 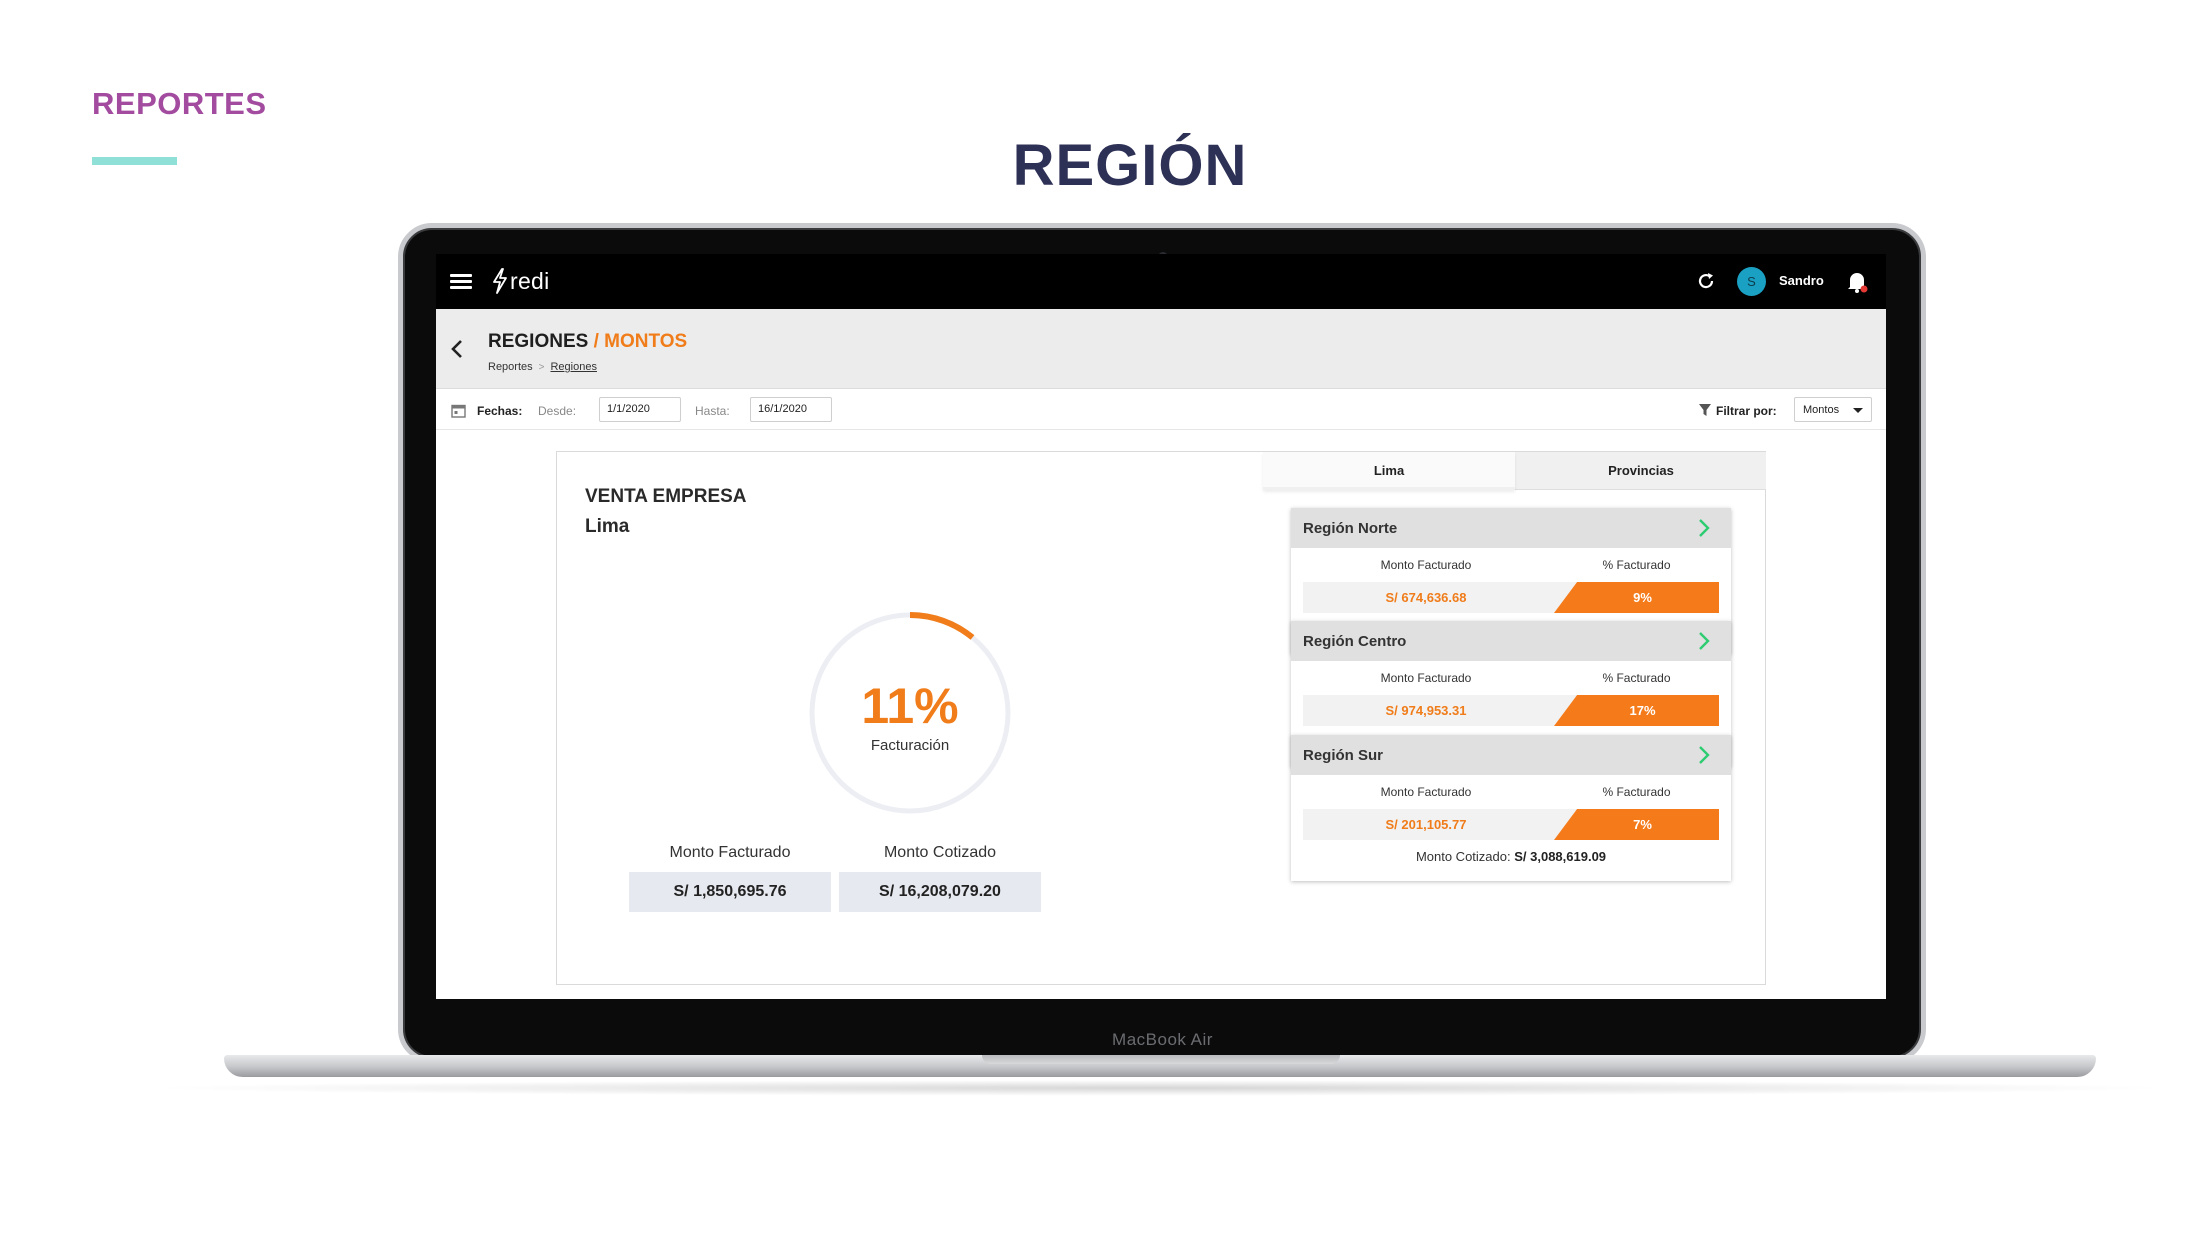 I want to click on region-name: Región Sur, so click(x=1343, y=755).